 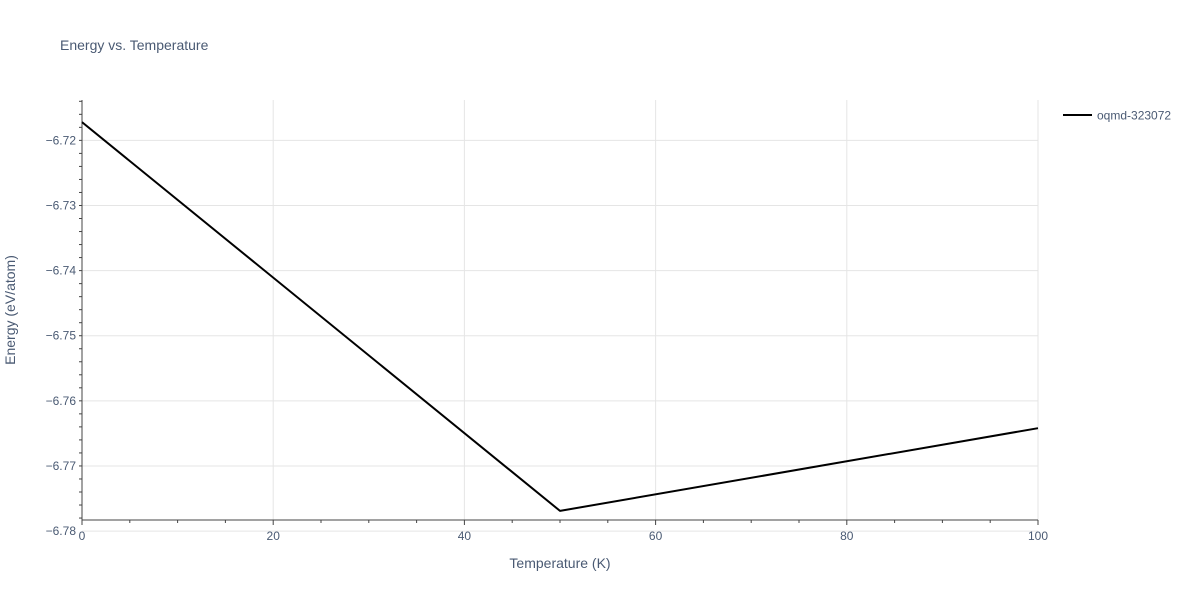 I want to click on y-tick-label: −6.77, so click(x=61, y=466).